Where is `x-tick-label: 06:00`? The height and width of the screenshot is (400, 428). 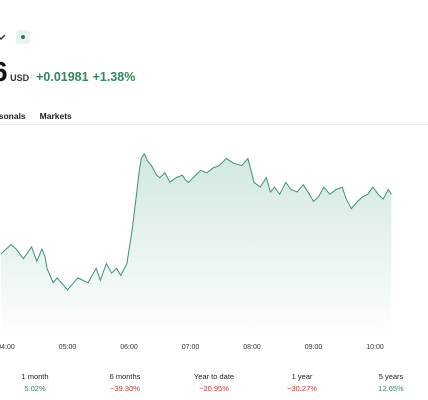 x-tick-label: 06:00 is located at coordinates (129, 347).